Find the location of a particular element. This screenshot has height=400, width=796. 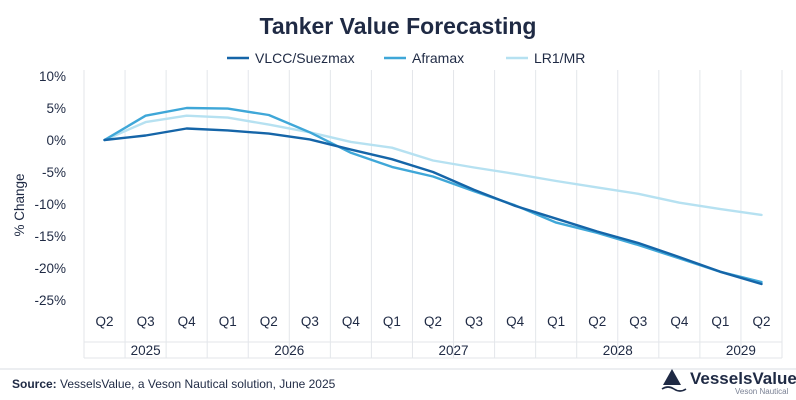

legend-label: Aframax is located at coordinates (438, 58).